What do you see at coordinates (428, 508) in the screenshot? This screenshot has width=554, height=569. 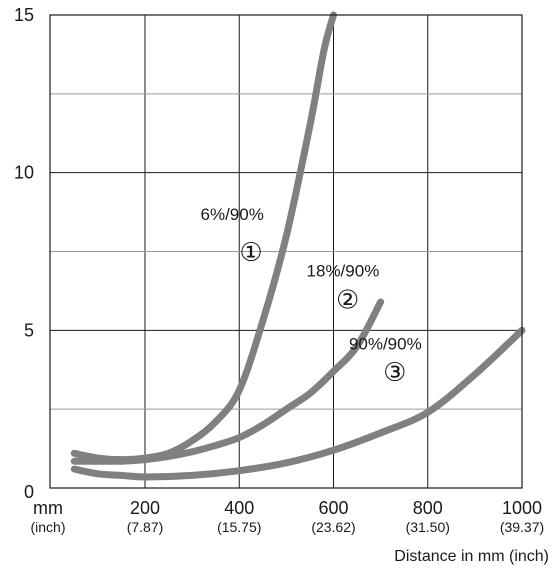 I see `x-tick-label: 800` at bounding box center [428, 508].